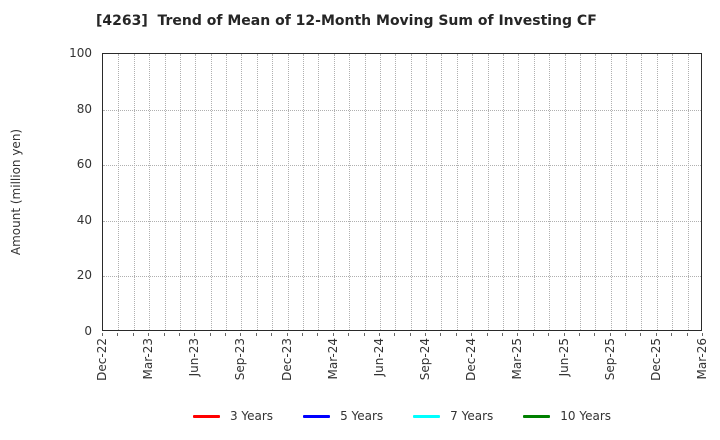 The height and width of the screenshot is (440, 720). Describe the element at coordinates (362, 416) in the screenshot. I see `legend-label: 5 Years` at that location.